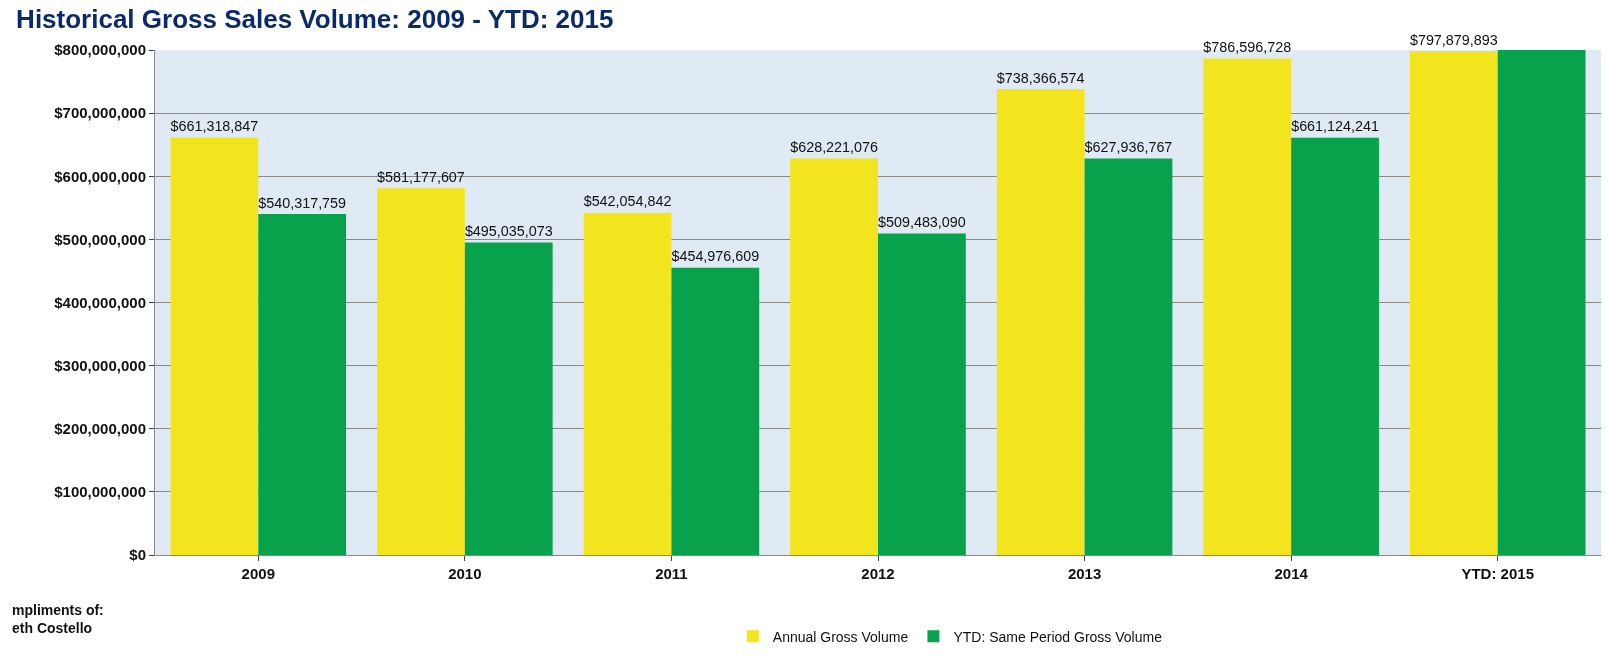 The width and height of the screenshot is (1611, 663). What do you see at coordinates (100, 365) in the screenshot?
I see `y-tick-label: $300,000,000` at bounding box center [100, 365].